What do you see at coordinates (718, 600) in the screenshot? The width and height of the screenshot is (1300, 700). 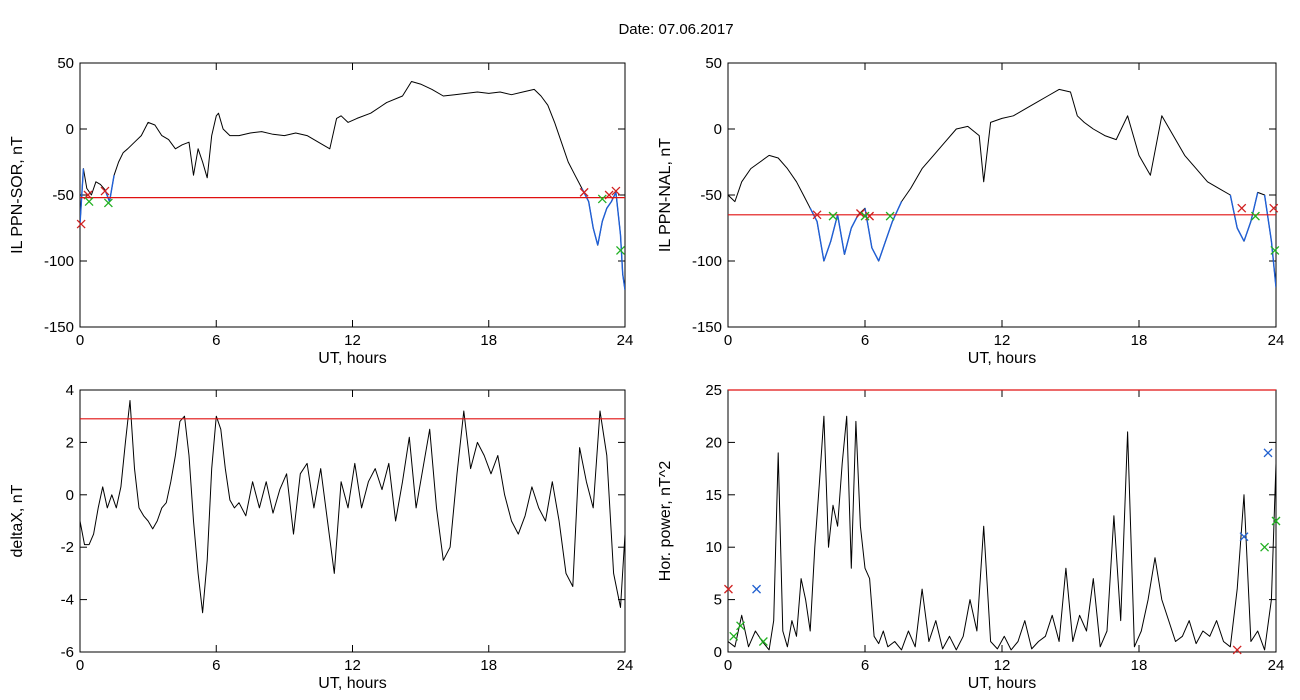 I see `y-tick-label: 5` at bounding box center [718, 600].